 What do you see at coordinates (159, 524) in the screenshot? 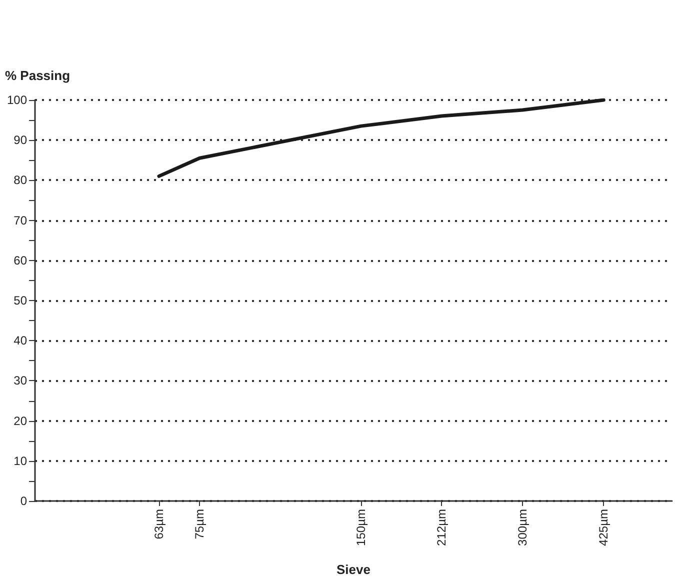
I see `x-tick-label: 63µm` at bounding box center [159, 524].